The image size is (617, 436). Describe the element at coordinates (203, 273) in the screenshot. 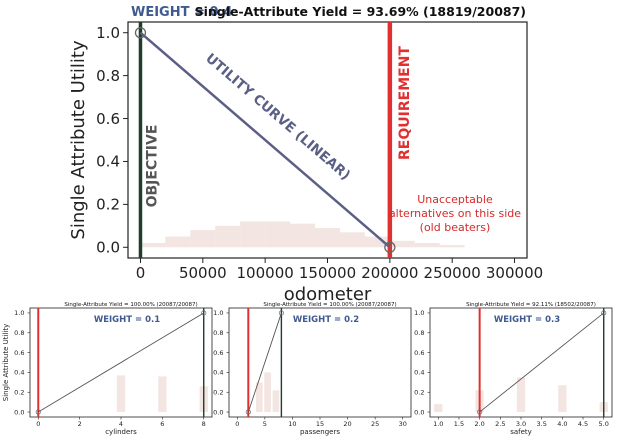

I see `x-tick-label: 50000` at that location.